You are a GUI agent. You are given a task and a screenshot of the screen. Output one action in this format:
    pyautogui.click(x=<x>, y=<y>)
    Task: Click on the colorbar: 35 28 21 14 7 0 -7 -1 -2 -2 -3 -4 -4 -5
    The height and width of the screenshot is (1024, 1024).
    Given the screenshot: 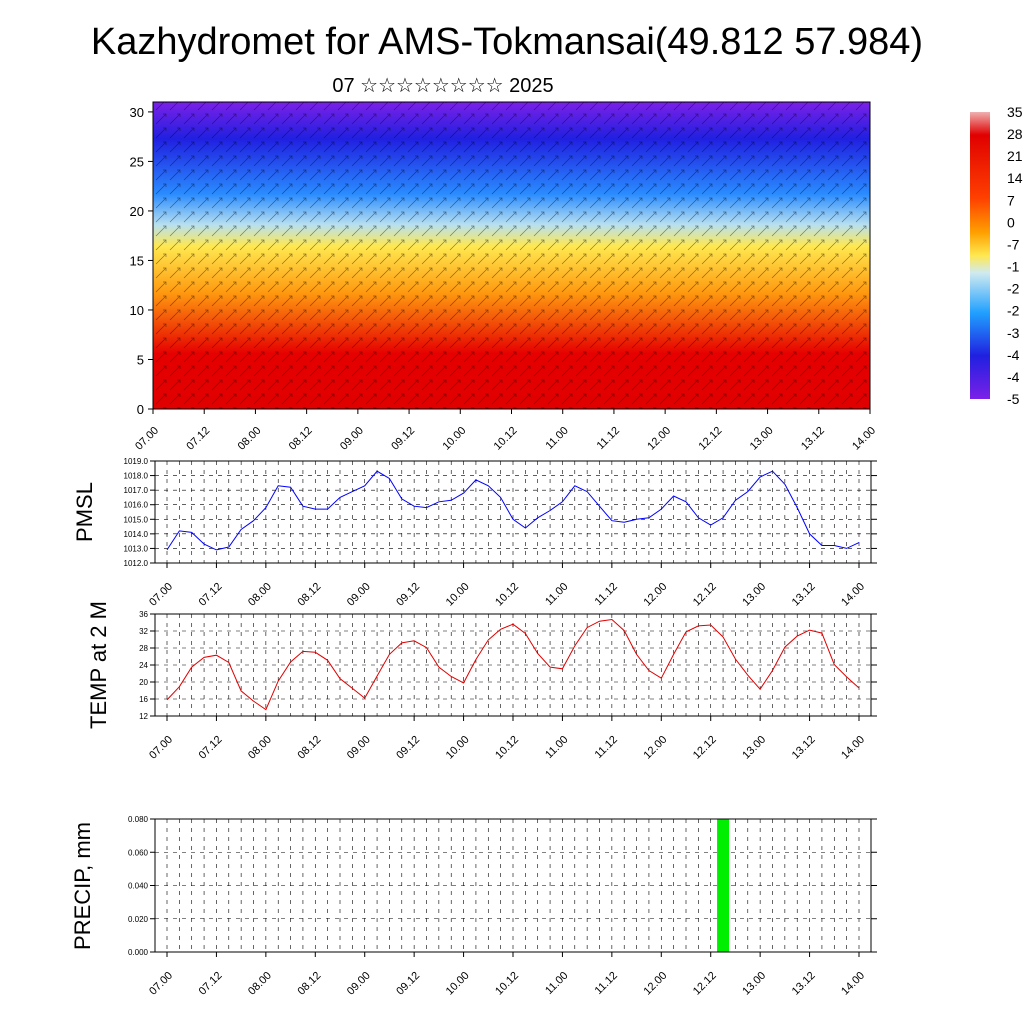 What is the action you would take?
    pyautogui.click(x=996, y=255)
    